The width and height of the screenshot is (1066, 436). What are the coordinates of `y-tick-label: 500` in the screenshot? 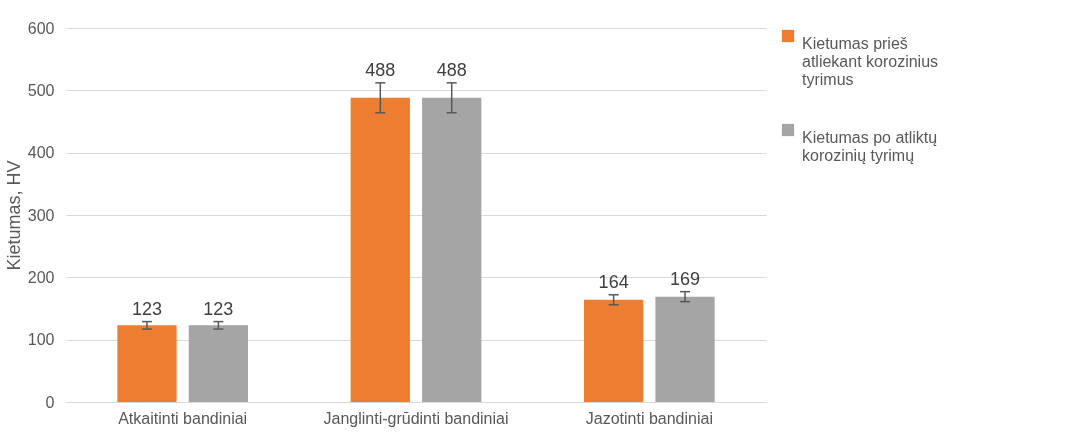 It's located at (41, 90).